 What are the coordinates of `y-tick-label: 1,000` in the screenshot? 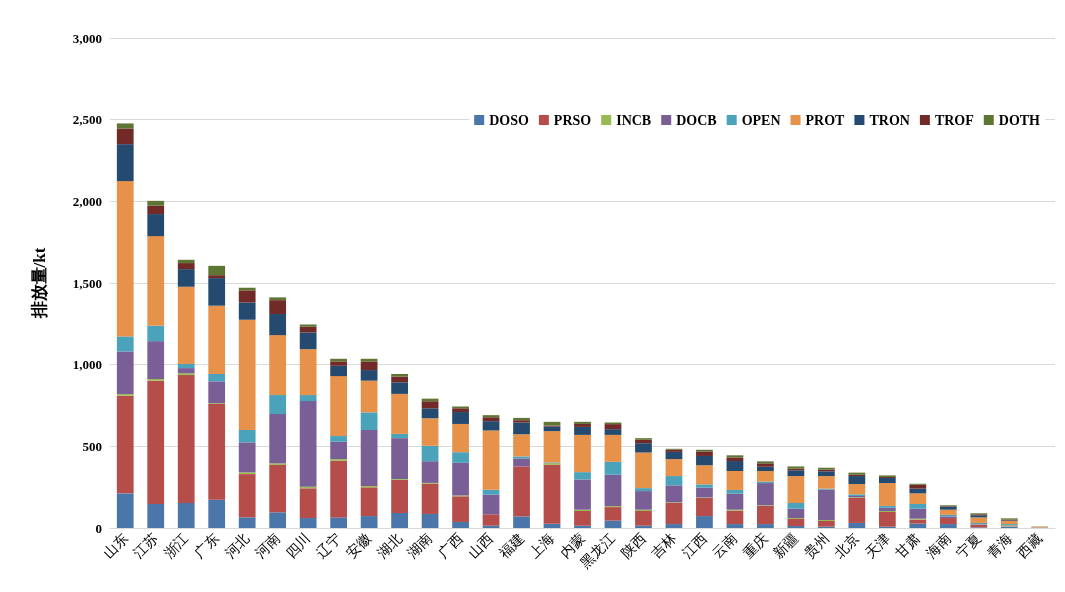 It's located at (87, 365).